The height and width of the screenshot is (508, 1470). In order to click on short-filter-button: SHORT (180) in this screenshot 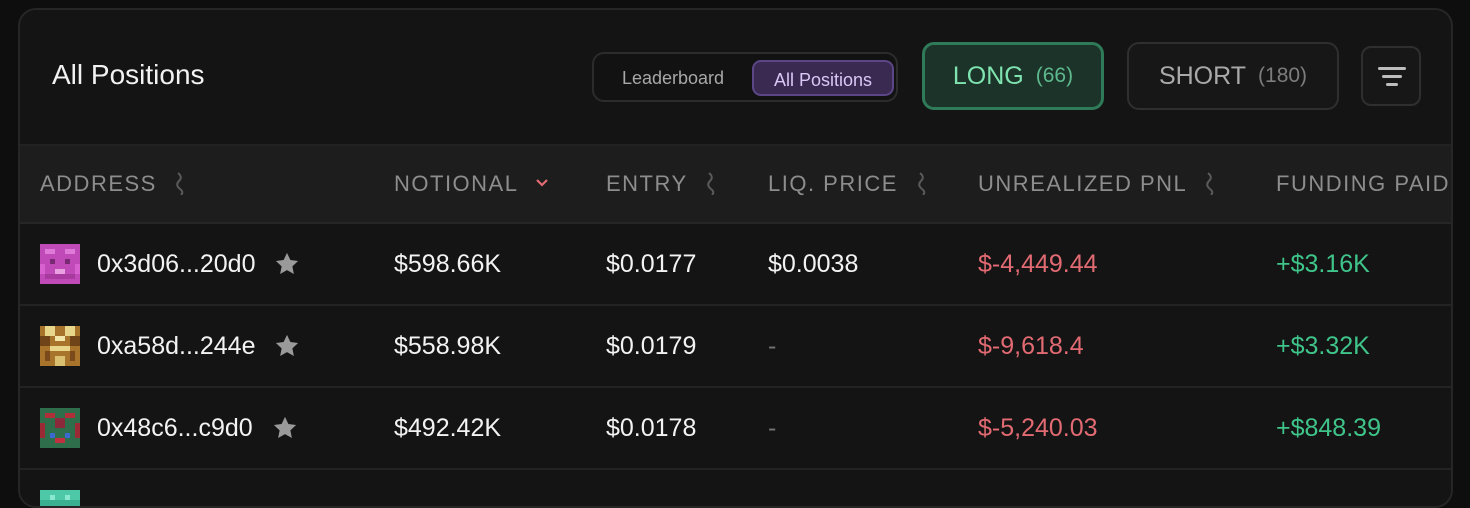, I will do `click(1233, 76)`.